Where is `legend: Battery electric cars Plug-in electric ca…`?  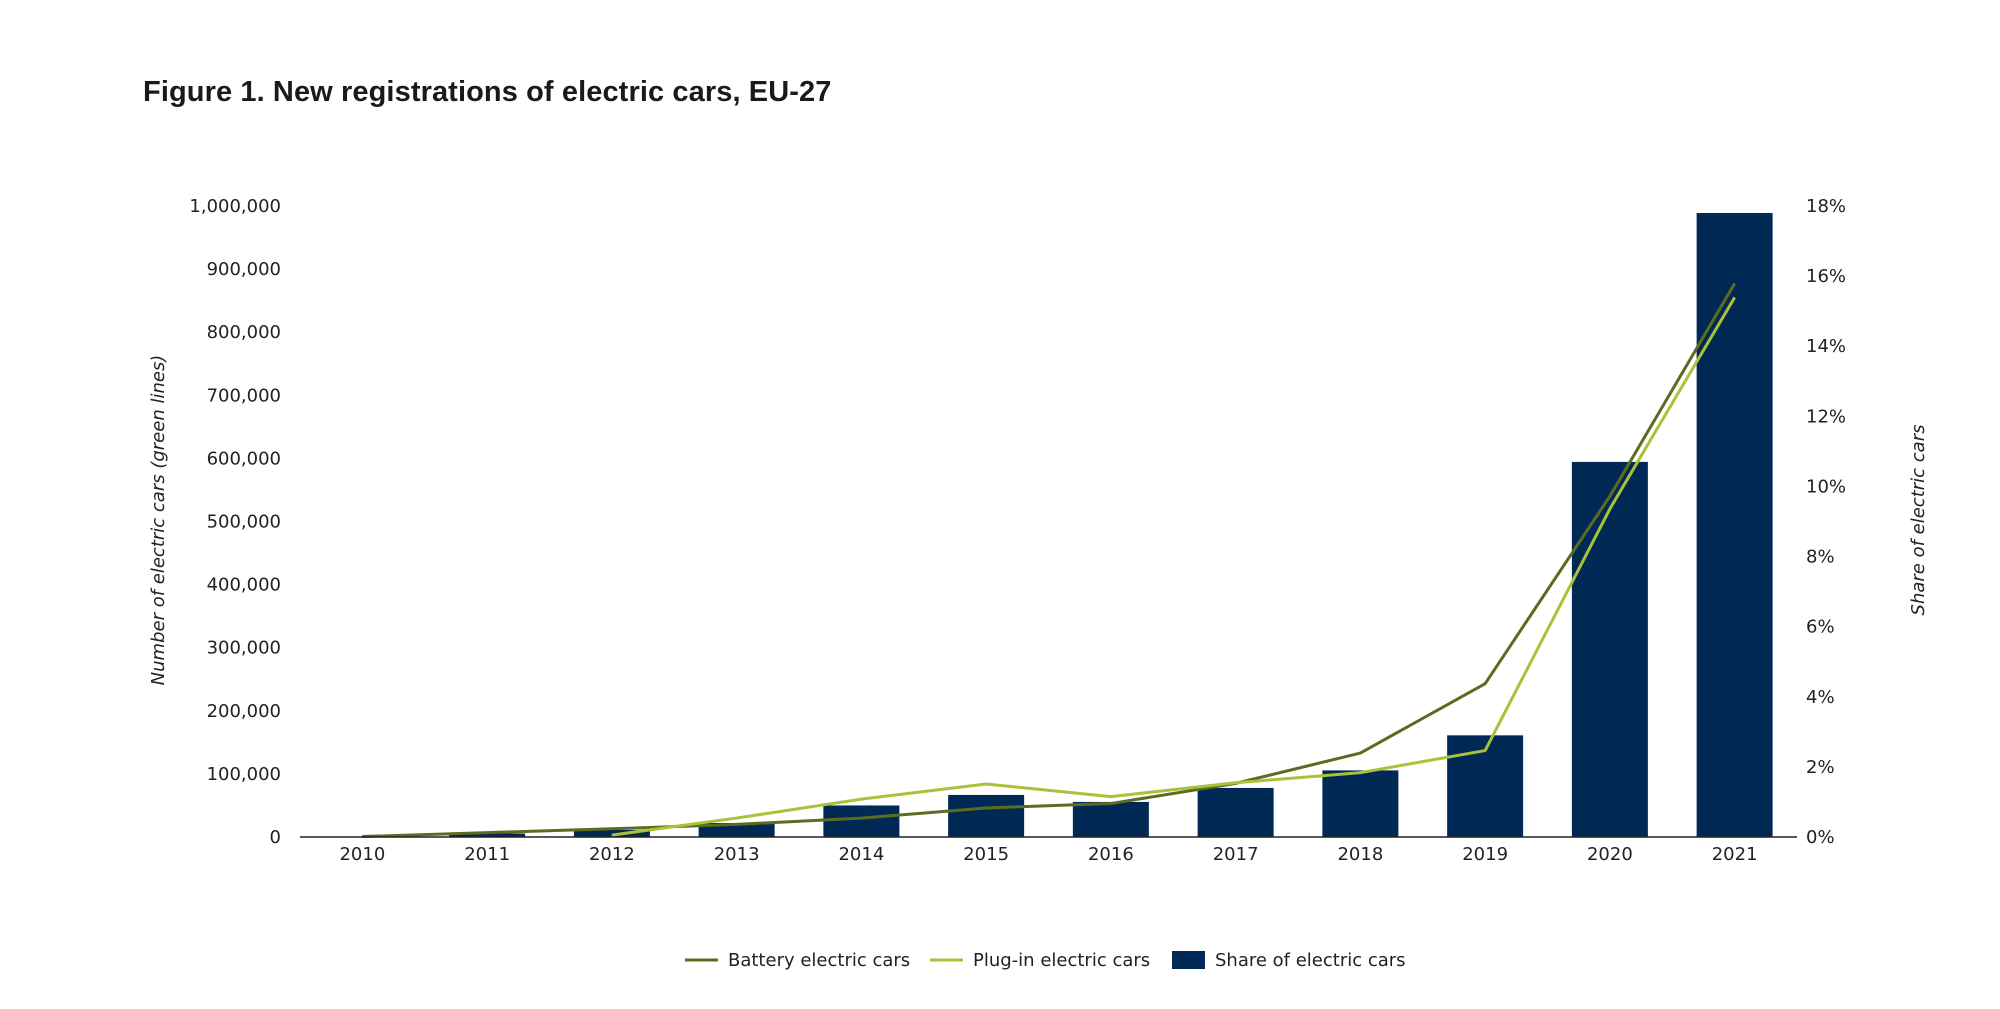
legend: Battery electric cars Plug-in electric ca… is located at coordinates (1045, 960).